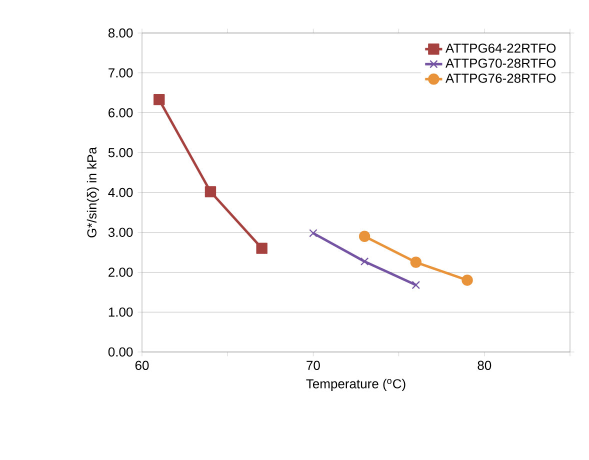  Describe the element at coordinates (313, 365) in the screenshot. I see `x-tick-label: 70` at that location.